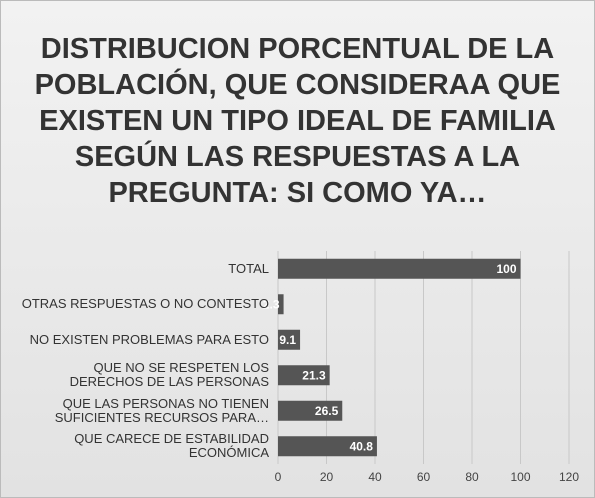 The width and height of the screenshot is (595, 498). What do you see at coordinates (248, 268) in the screenshot?
I see `y-tick-label: TOTAL` at bounding box center [248, 268].